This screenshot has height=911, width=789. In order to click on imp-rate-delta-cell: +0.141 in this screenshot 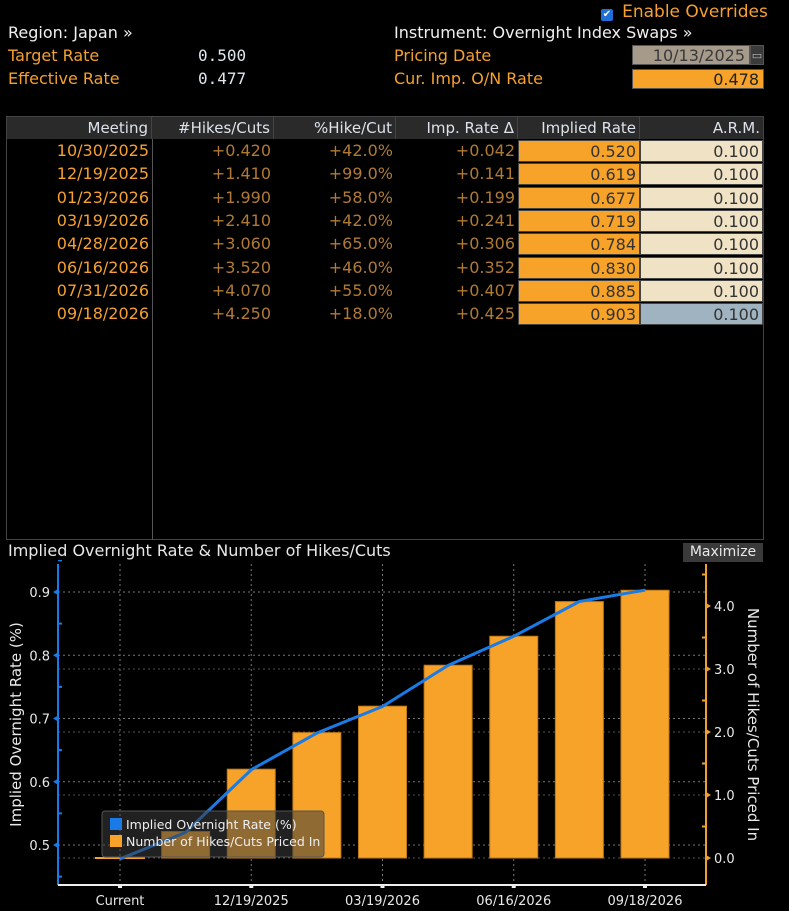, I will do `click(485, 174)`.